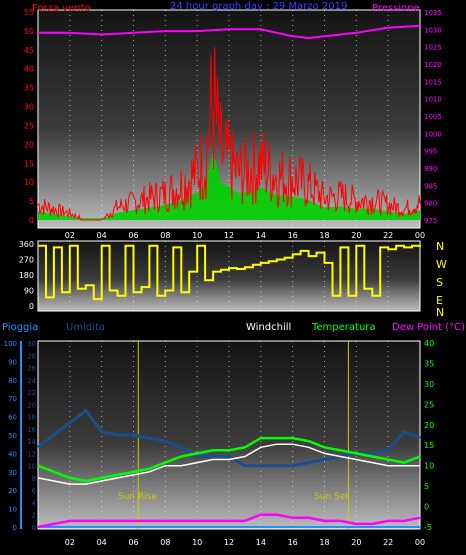 The width and height of the screenshot is (466, 555). Describe the element at coordinates (420, 235) in the screenshot. I see `hour-tick-label: 00` at that location.